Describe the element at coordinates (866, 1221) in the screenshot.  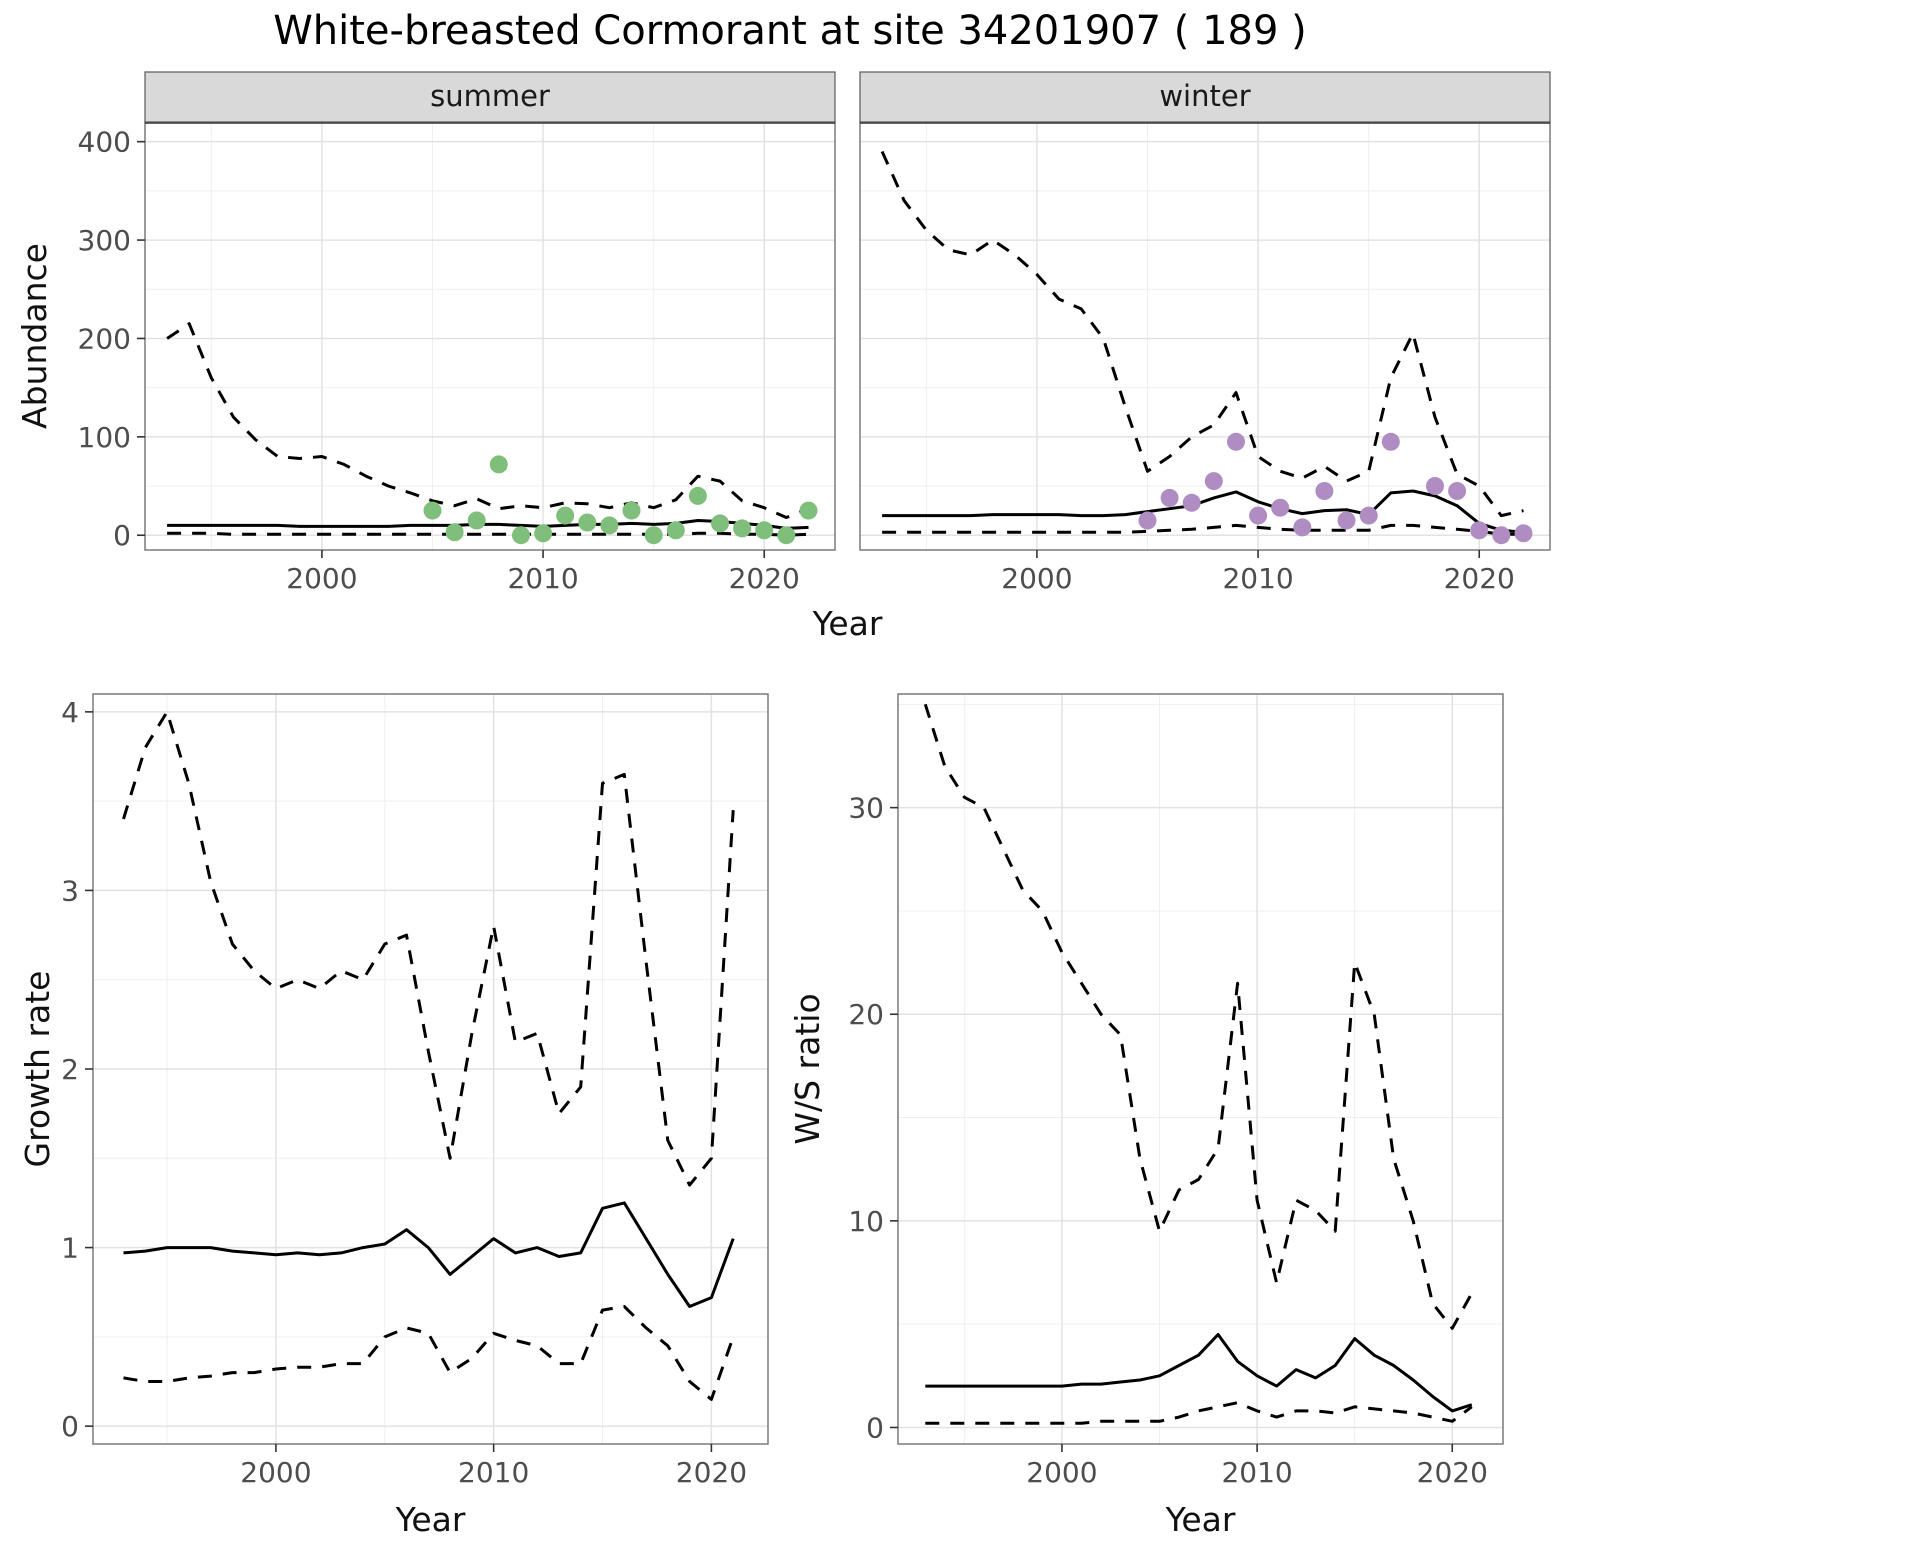
I see `svg-text: 10` at that location.